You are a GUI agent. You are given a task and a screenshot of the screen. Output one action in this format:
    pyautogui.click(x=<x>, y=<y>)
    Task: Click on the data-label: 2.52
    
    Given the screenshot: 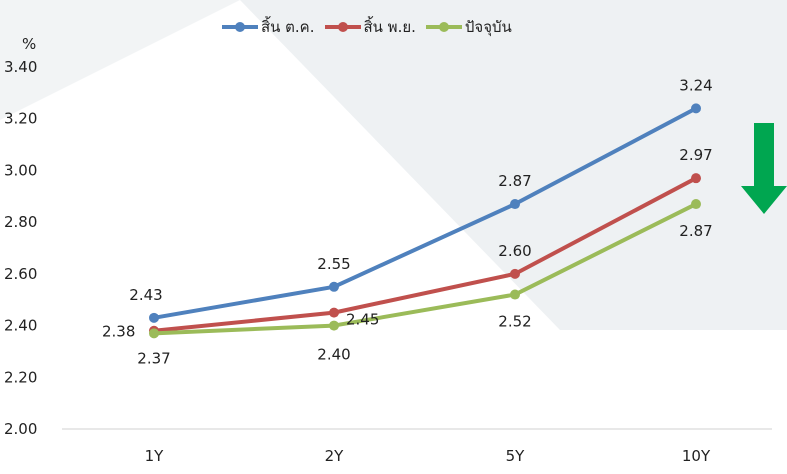 What is the action you would take?
    pyautogui.click(x=514, y=322)
    